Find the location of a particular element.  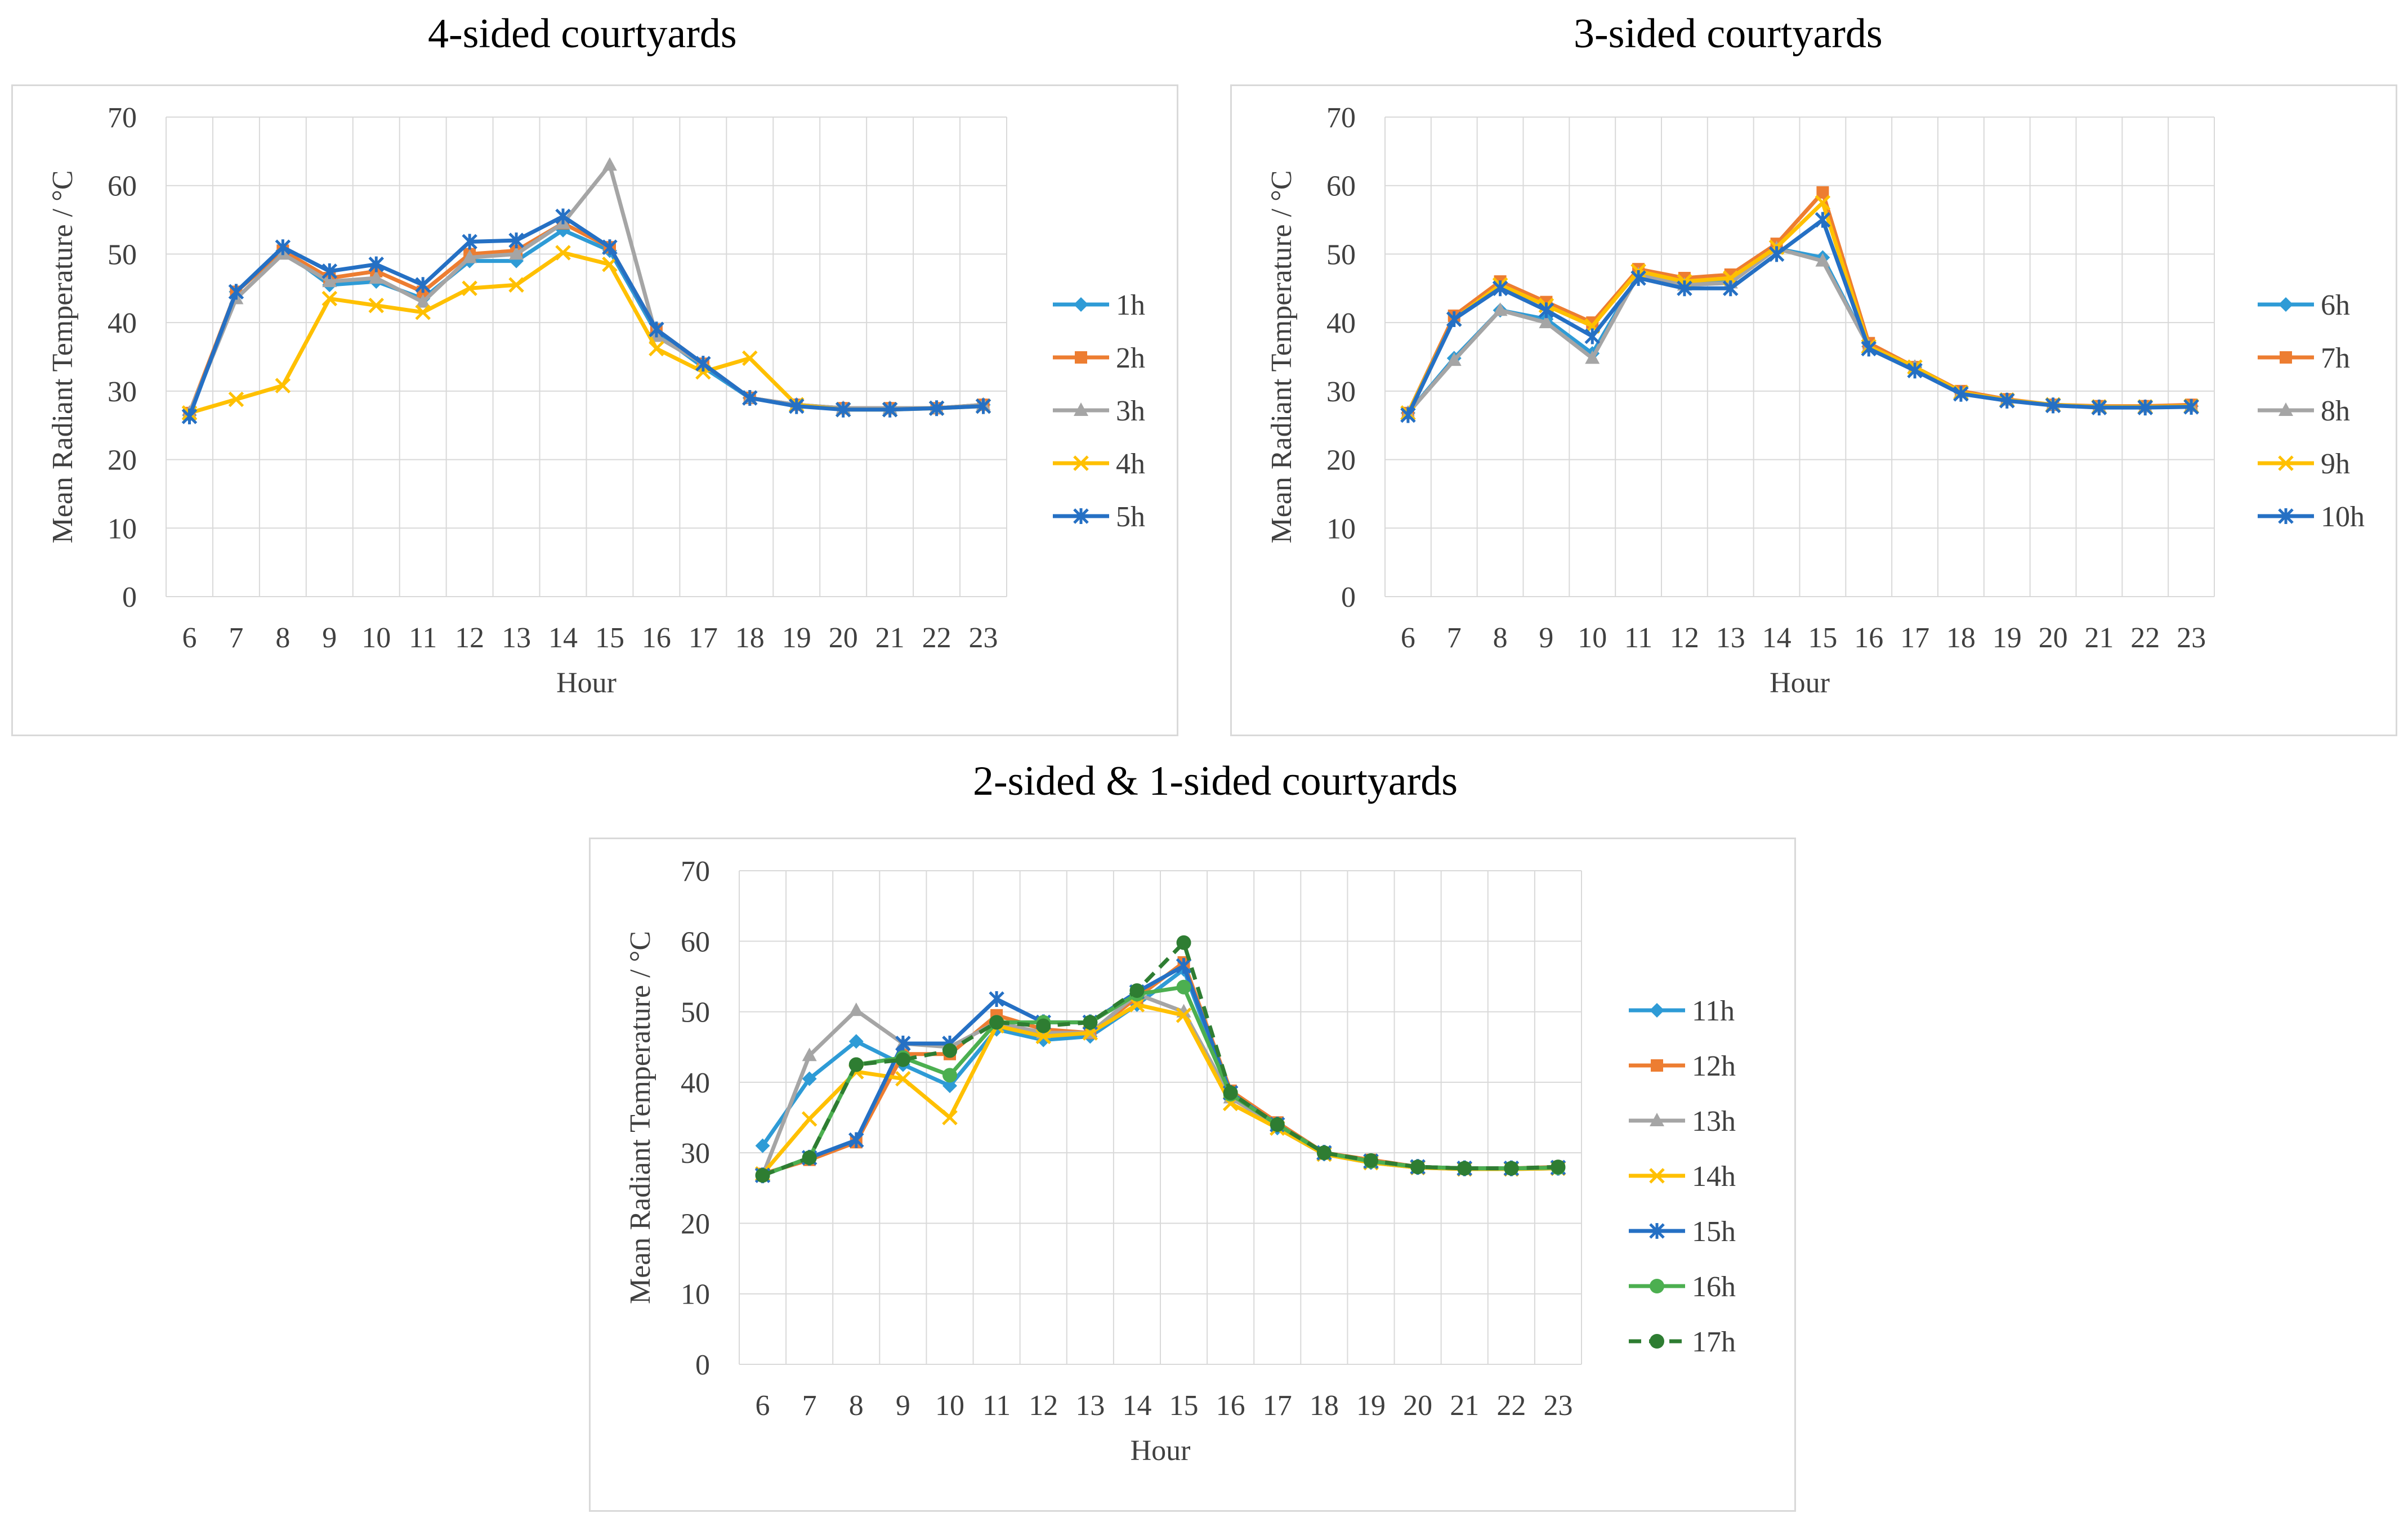

series-10h is located at coordinates (1800, 317).